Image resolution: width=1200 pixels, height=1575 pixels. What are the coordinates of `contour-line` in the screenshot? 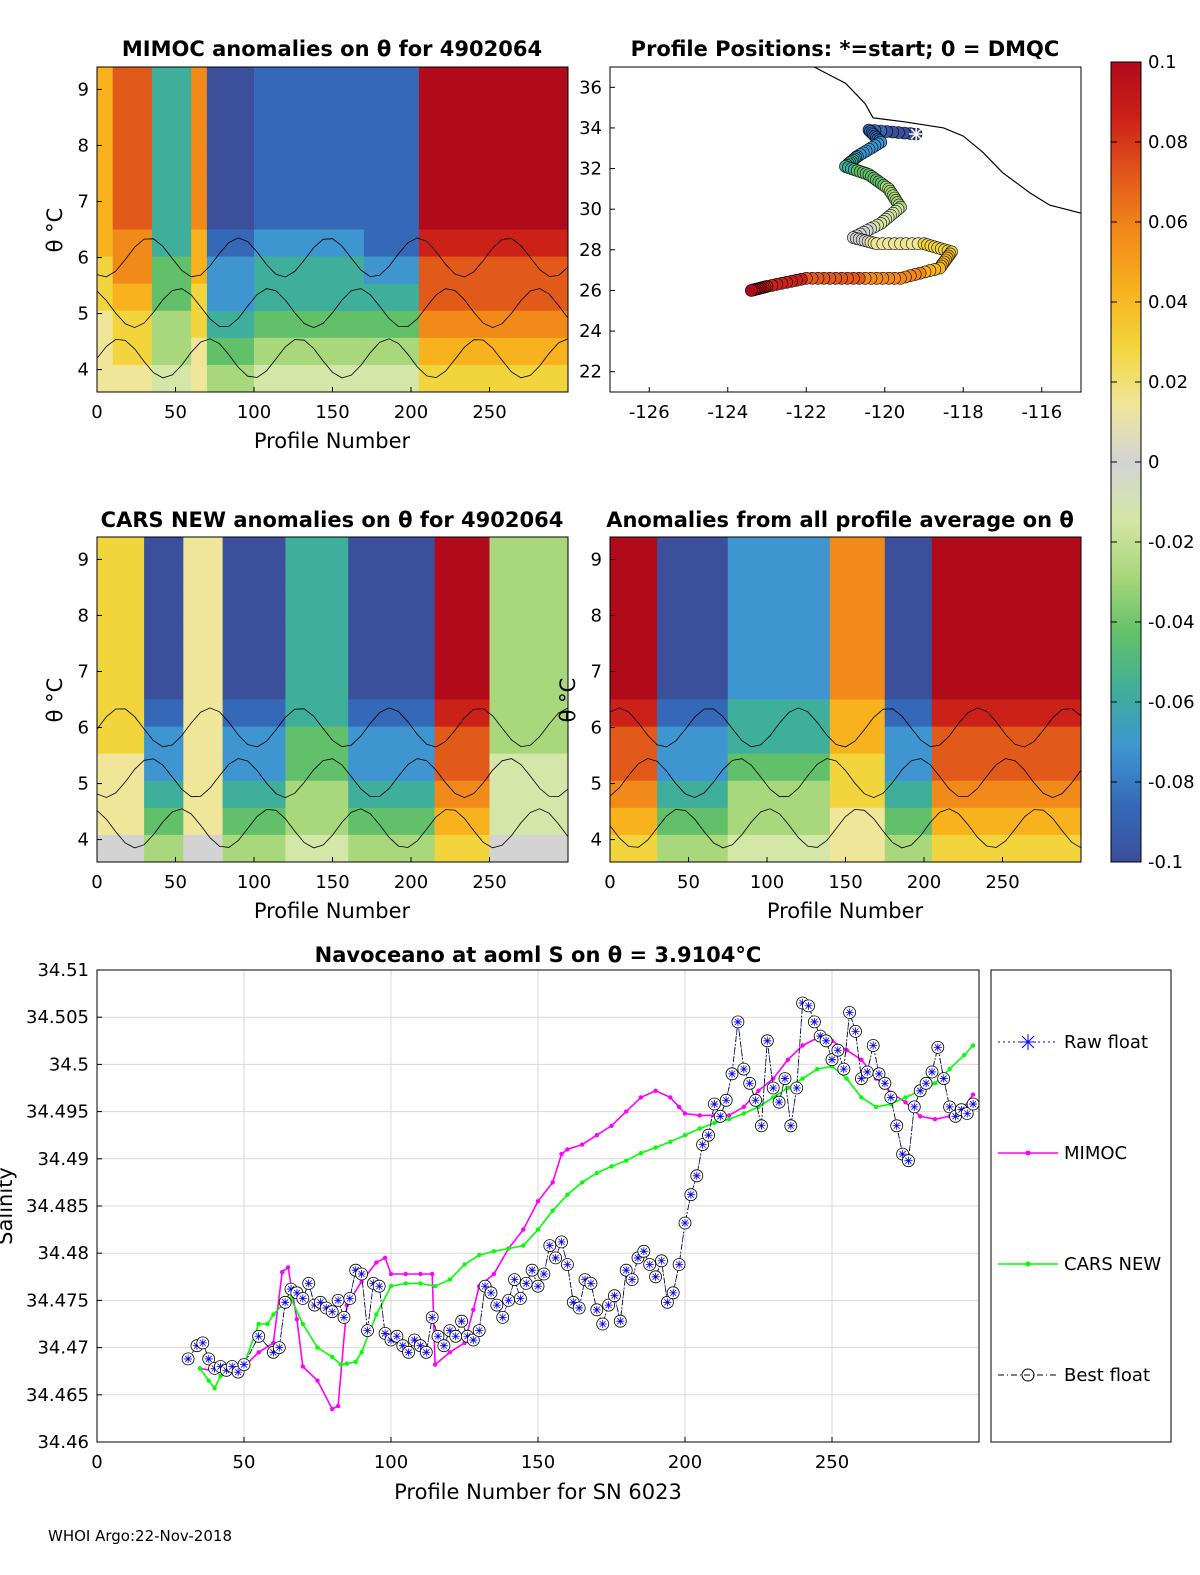 It's located at (845, 778).